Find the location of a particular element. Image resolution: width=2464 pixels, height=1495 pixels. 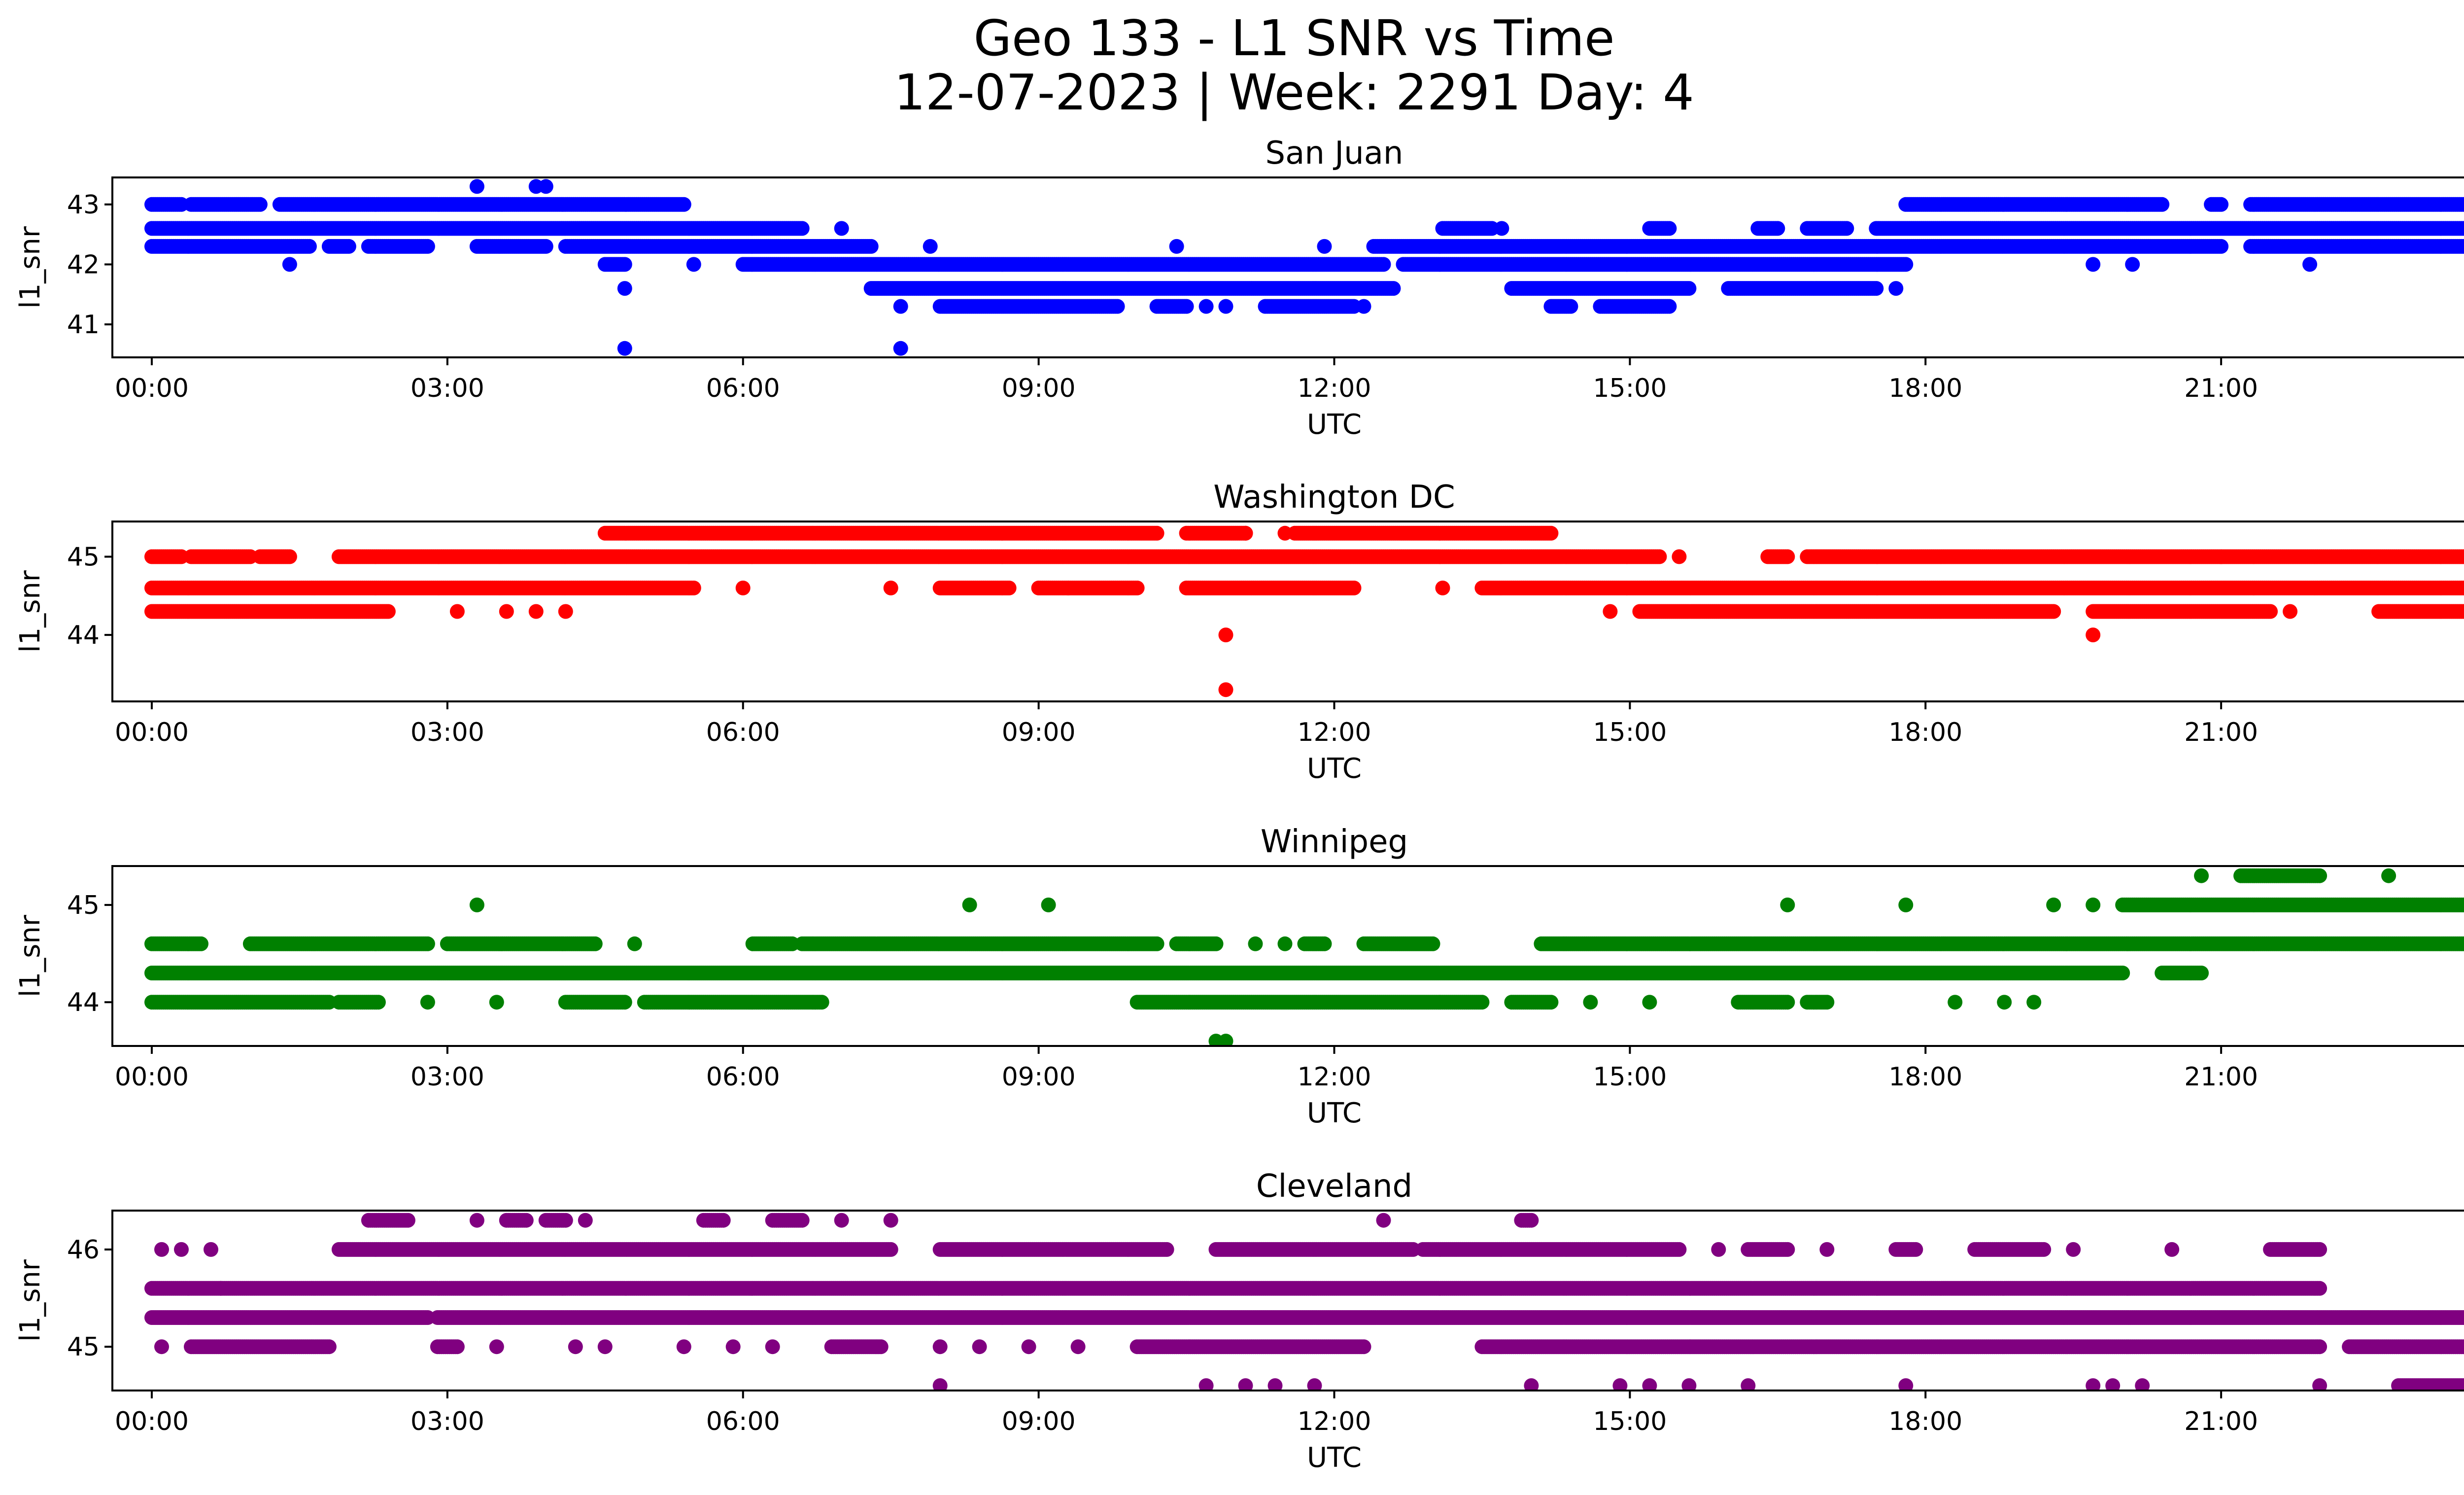

x-tick-label: 03:00 is located at coordinates (447, 388).